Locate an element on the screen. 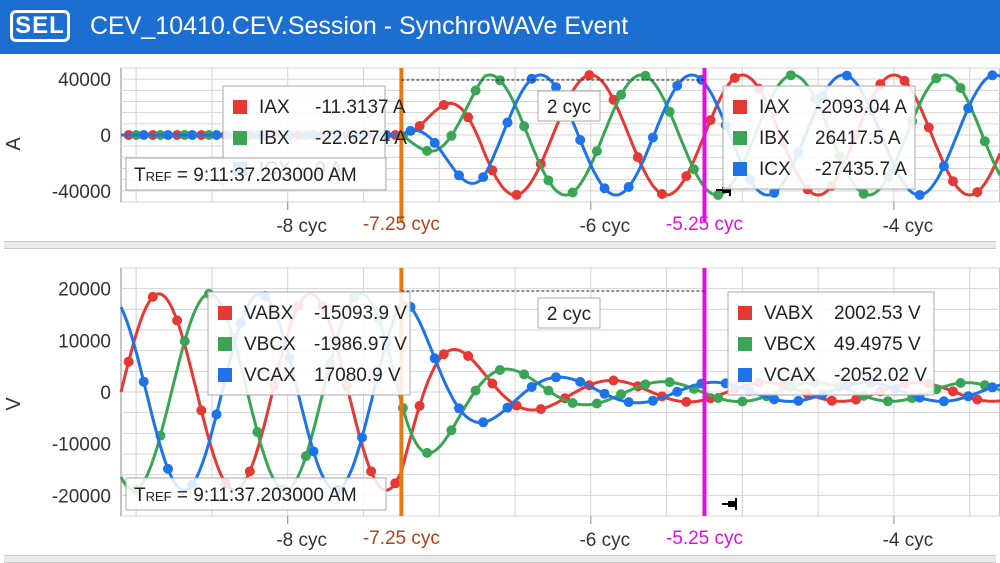  legend-channel-value: 49.4975 V is located at coordinates (877, 344).